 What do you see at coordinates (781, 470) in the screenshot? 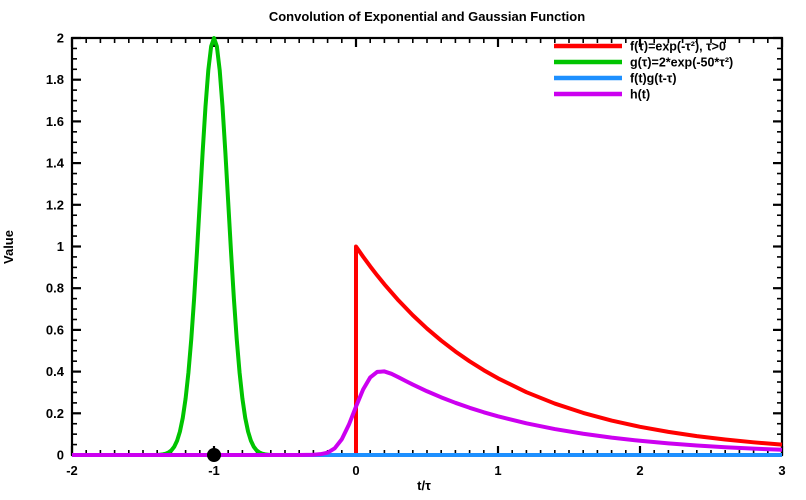
I see `x-tick-label: 3` at bounding box center [781, 470].